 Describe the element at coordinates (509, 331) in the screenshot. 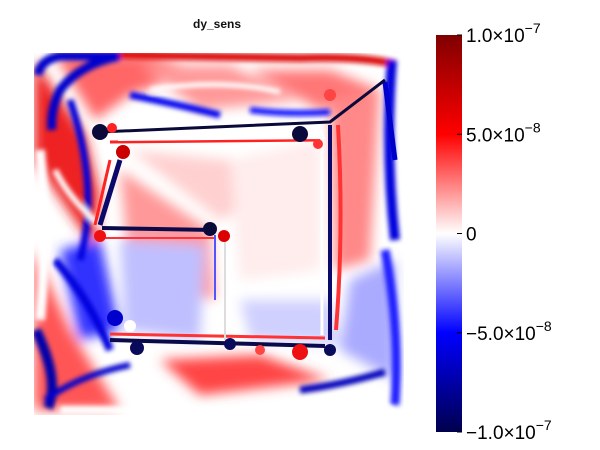

I see `colorbar-tick-label: −5.0×10⁻⁸` at that location.